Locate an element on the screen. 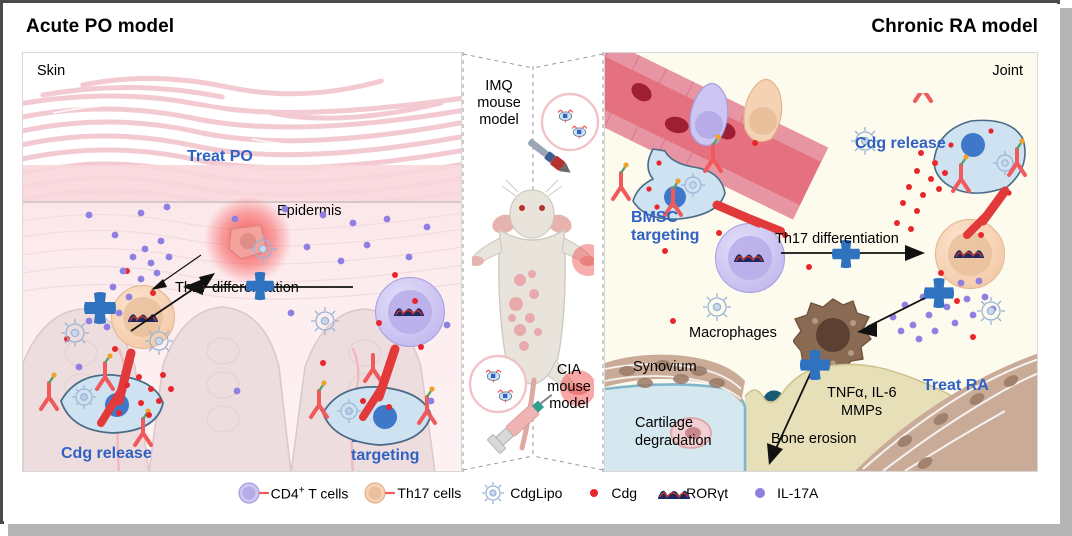 This screenshot has width=1072, height=536. cdg-dots-right is located at coordinates (823, 240).